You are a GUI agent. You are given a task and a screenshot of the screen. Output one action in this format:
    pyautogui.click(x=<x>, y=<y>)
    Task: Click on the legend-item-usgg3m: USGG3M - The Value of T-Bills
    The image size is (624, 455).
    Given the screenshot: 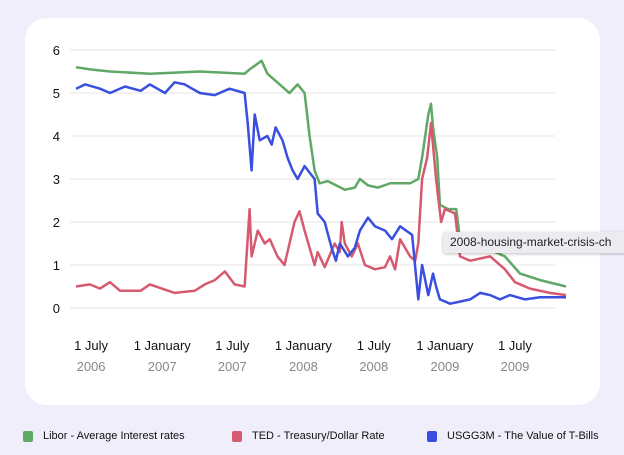 What is the action you would take?
    pyautogui.click(x=513, y=436)
    